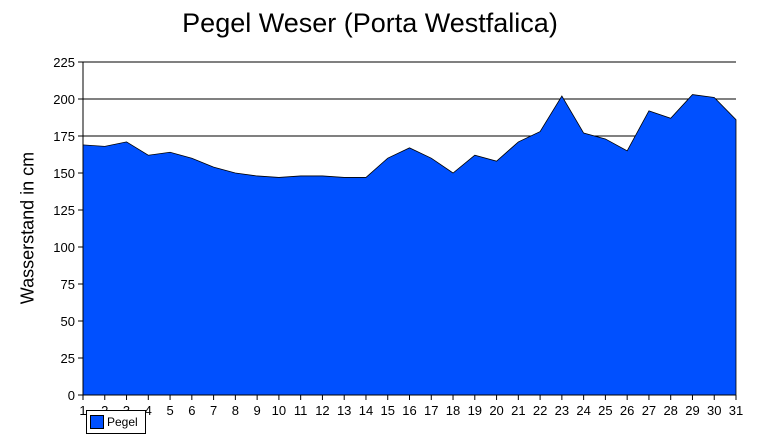 This screenshot has height=440, width=758. I want to click on x-tick-label: 5, so click(169, 410).